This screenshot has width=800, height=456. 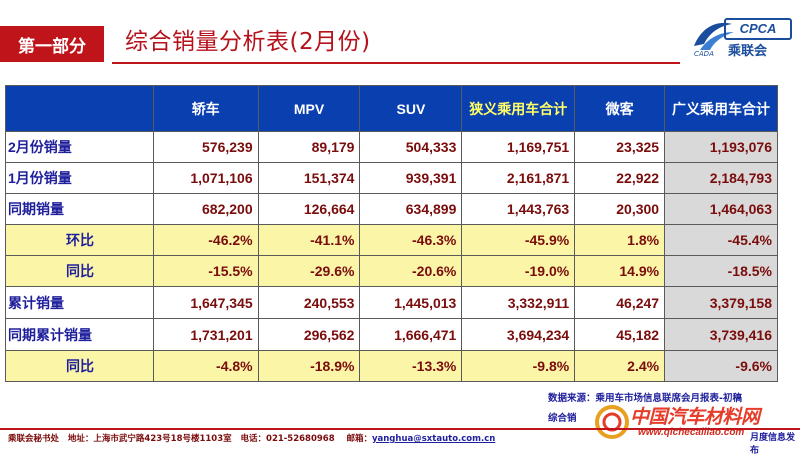 I want to click on table-cell: -46.3%, so click(x=411, y=240).